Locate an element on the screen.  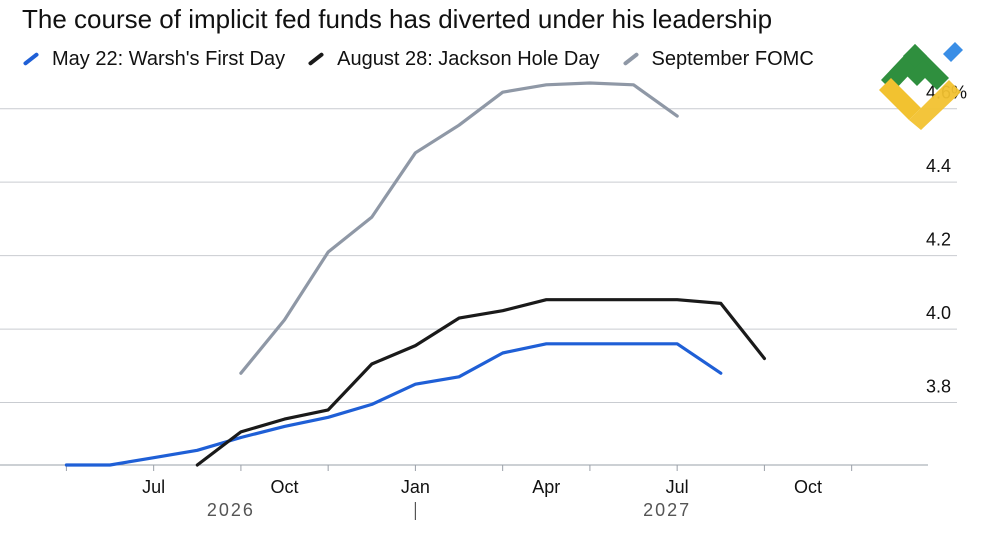
brand-logo-icon is located at coordinates (921, 86).